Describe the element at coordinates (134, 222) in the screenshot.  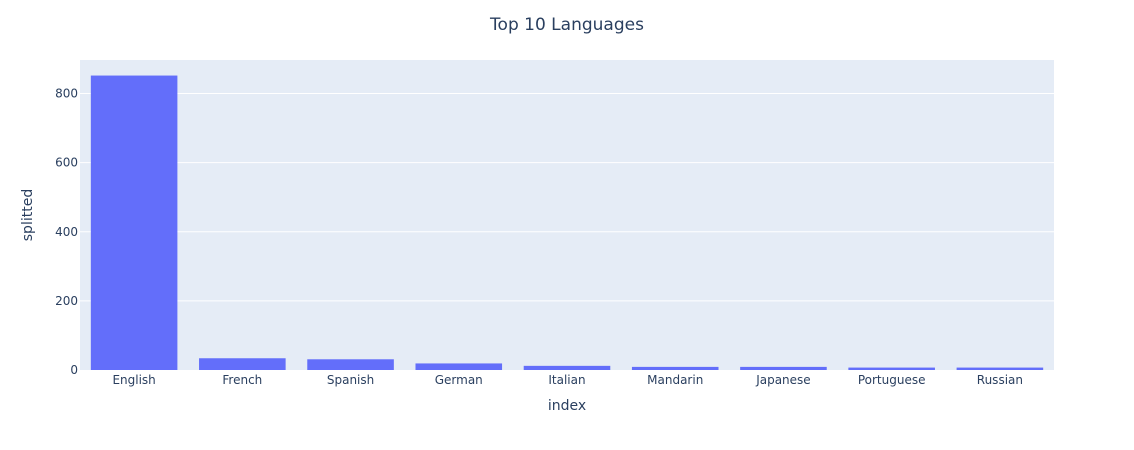
I see `bar-english` at that location.